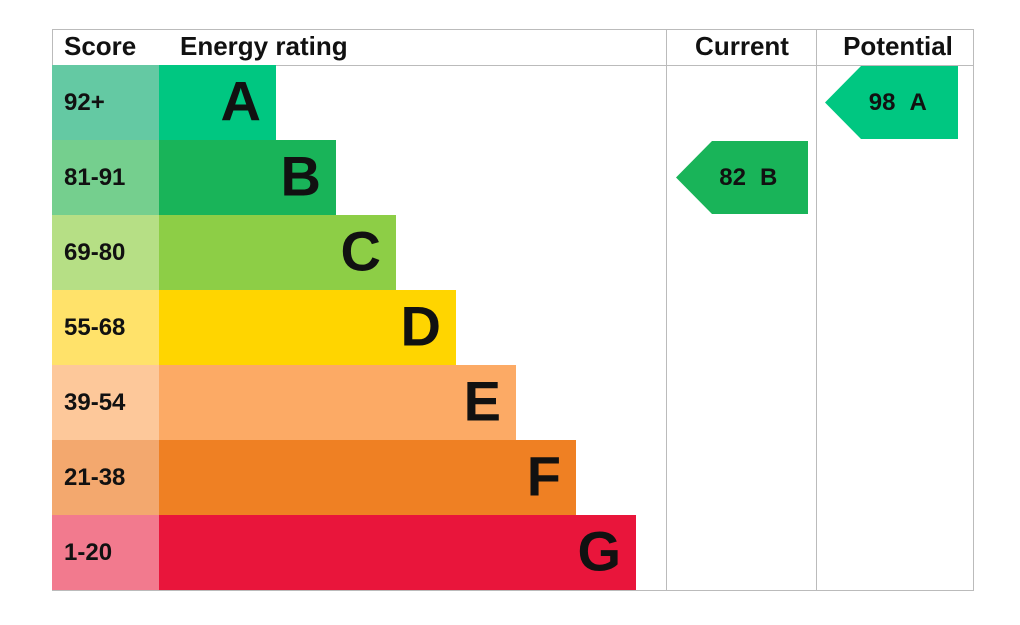 This screenshot has height=625, width=1020. What do you see at coordinates (918, 102) in the screenshot?
I see `potential-rating: A` at bounding box center [918, 102].